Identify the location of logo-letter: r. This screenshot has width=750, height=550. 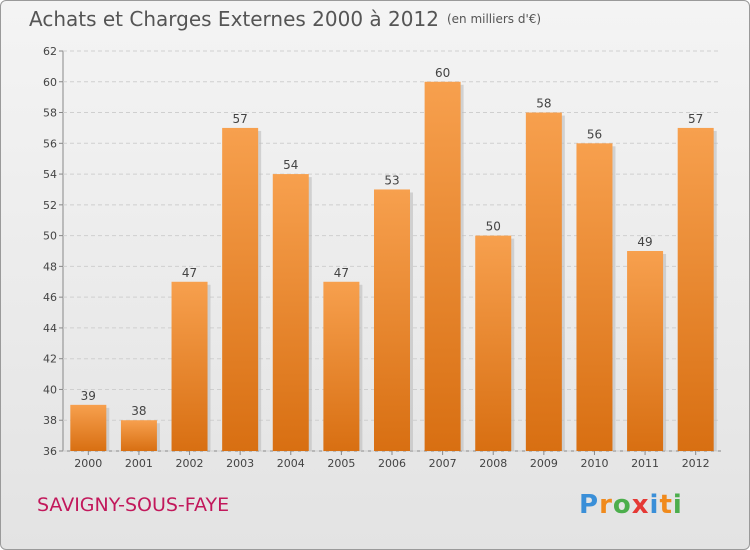
(606, 505).